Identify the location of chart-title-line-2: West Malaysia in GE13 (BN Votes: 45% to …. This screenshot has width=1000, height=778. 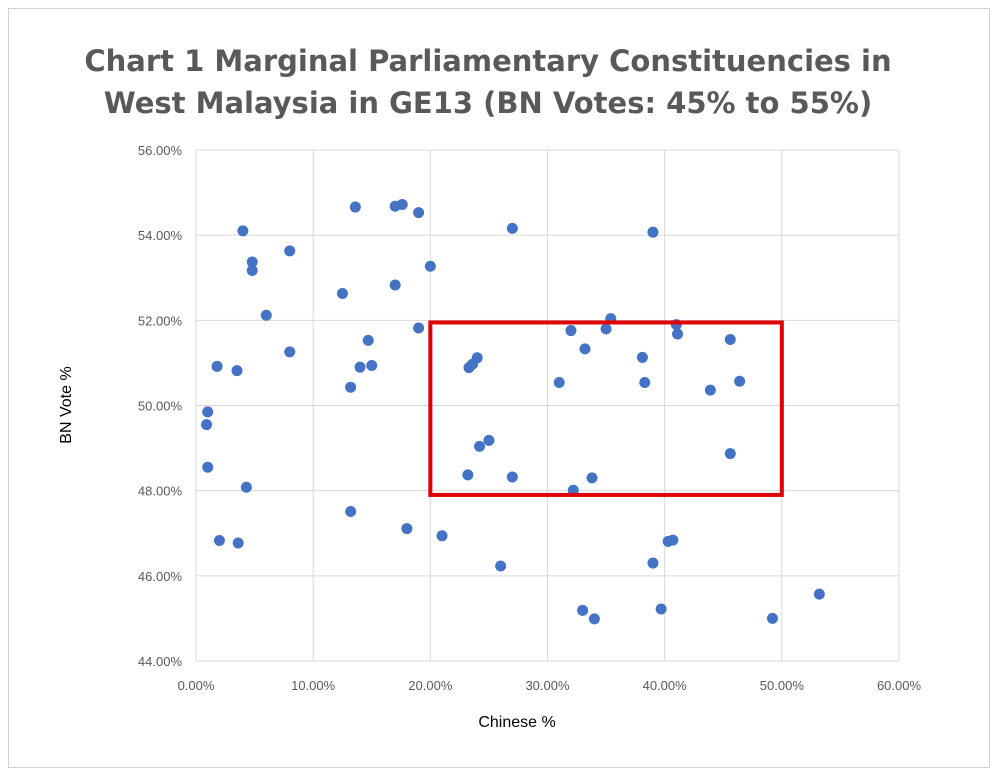
(488, 103).